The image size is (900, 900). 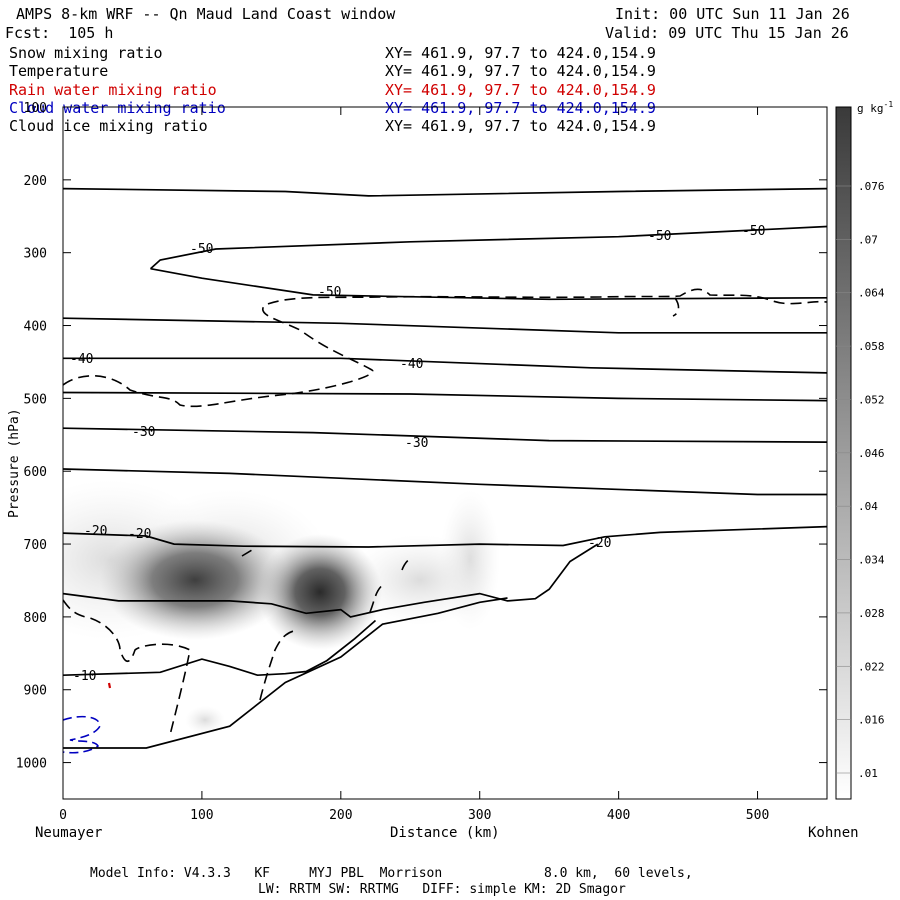 What do you see at coordinates (871, 613) in the screenshot?
I see `colorbar-tick-label: .028` at bounding box center [871, 613].